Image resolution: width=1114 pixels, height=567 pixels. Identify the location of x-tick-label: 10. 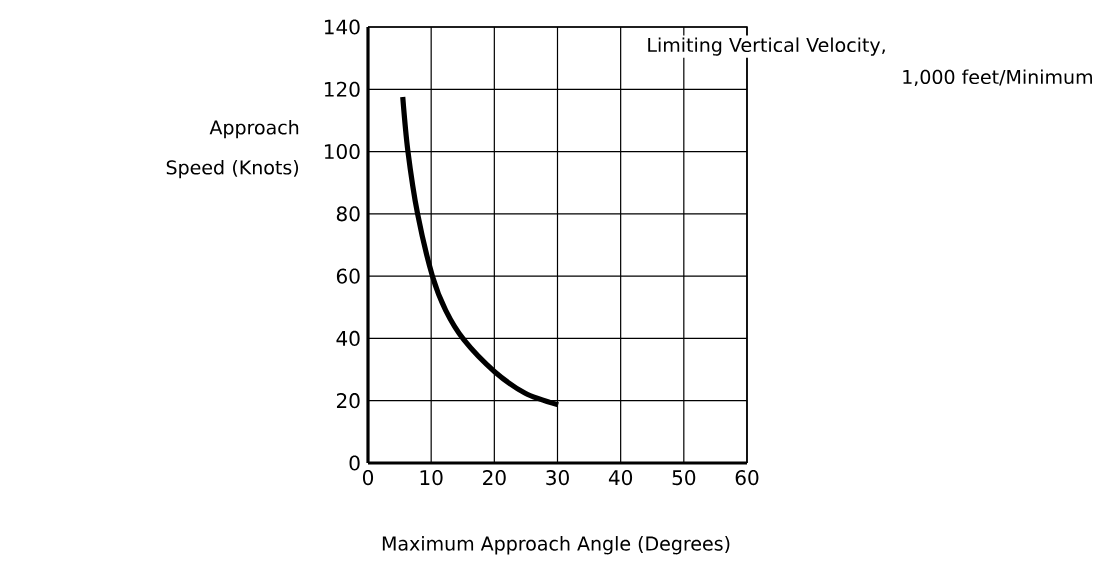
(431, 478).